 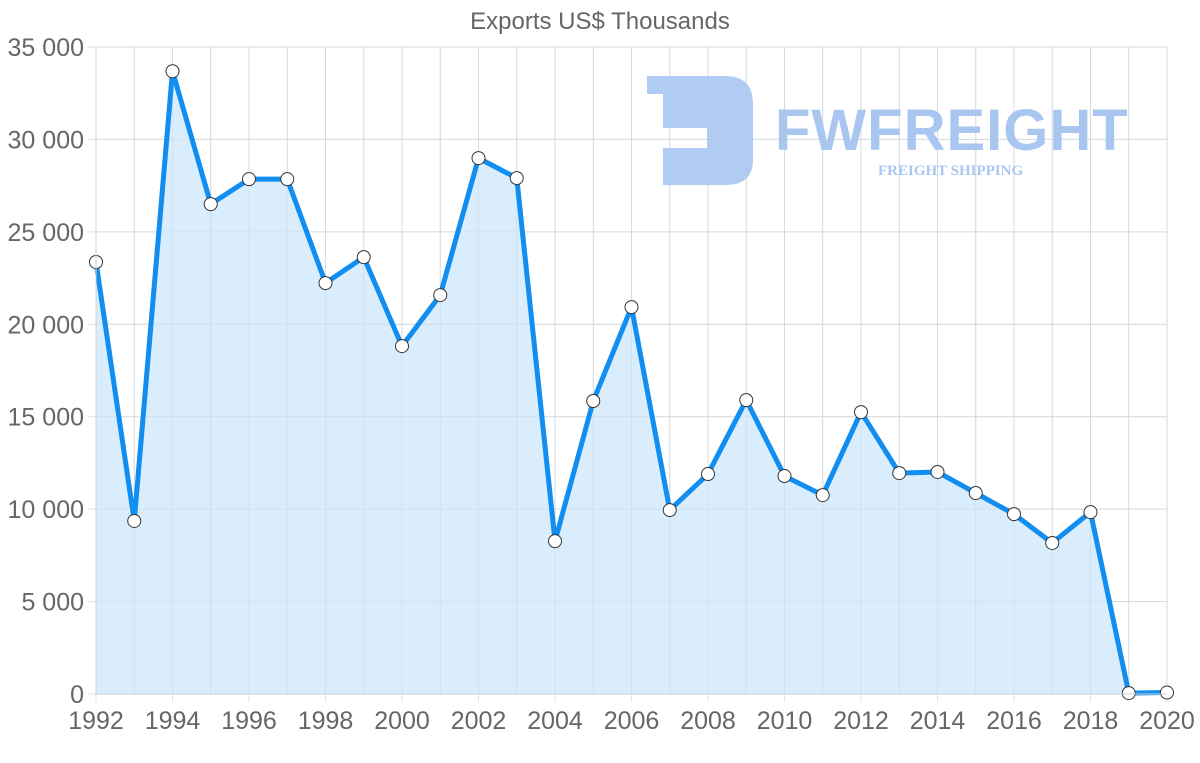 What do you see at coordinates (975, 493) in the screenshot?
I see `data-point-2015` at bounding box center [975, 493].